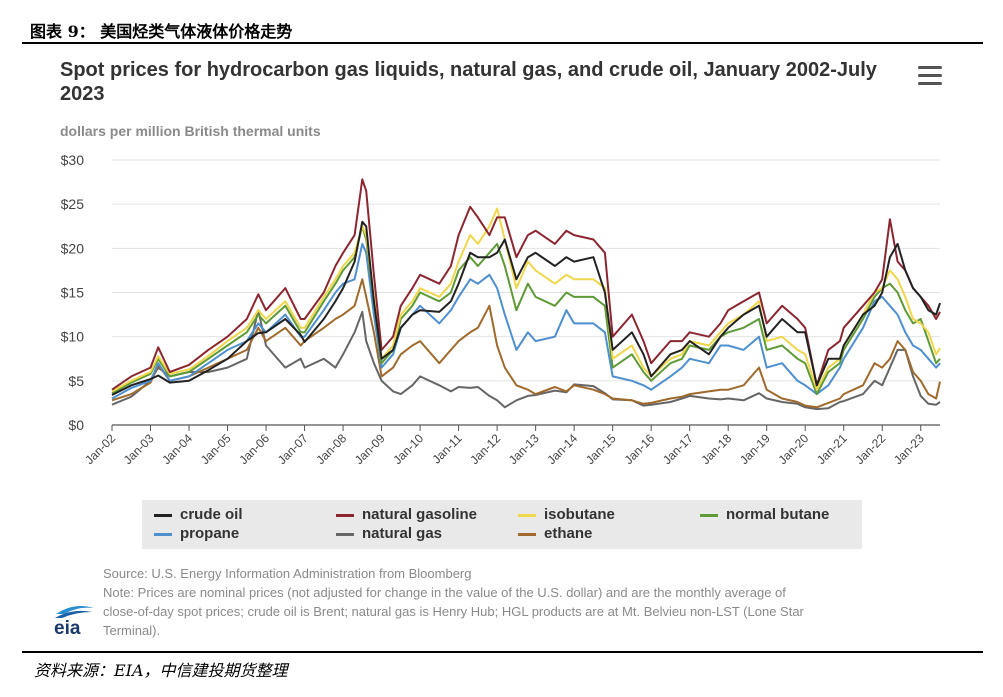 This screenshot has width=1003, height=697. What do you see at coordinates (370, 449) in the screenshot?
I see `x-tick-label: Jan-09` at bounding box center [370, 449].